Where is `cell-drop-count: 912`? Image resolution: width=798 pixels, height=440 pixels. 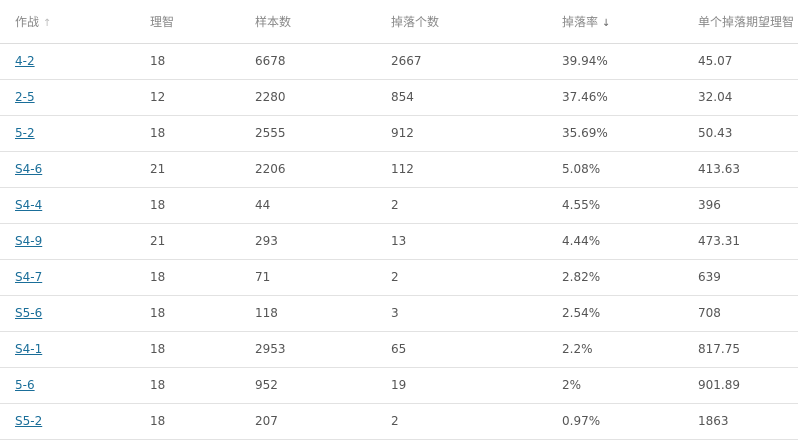
cell-drop-count: 912 is located at coordinates (461, 133).